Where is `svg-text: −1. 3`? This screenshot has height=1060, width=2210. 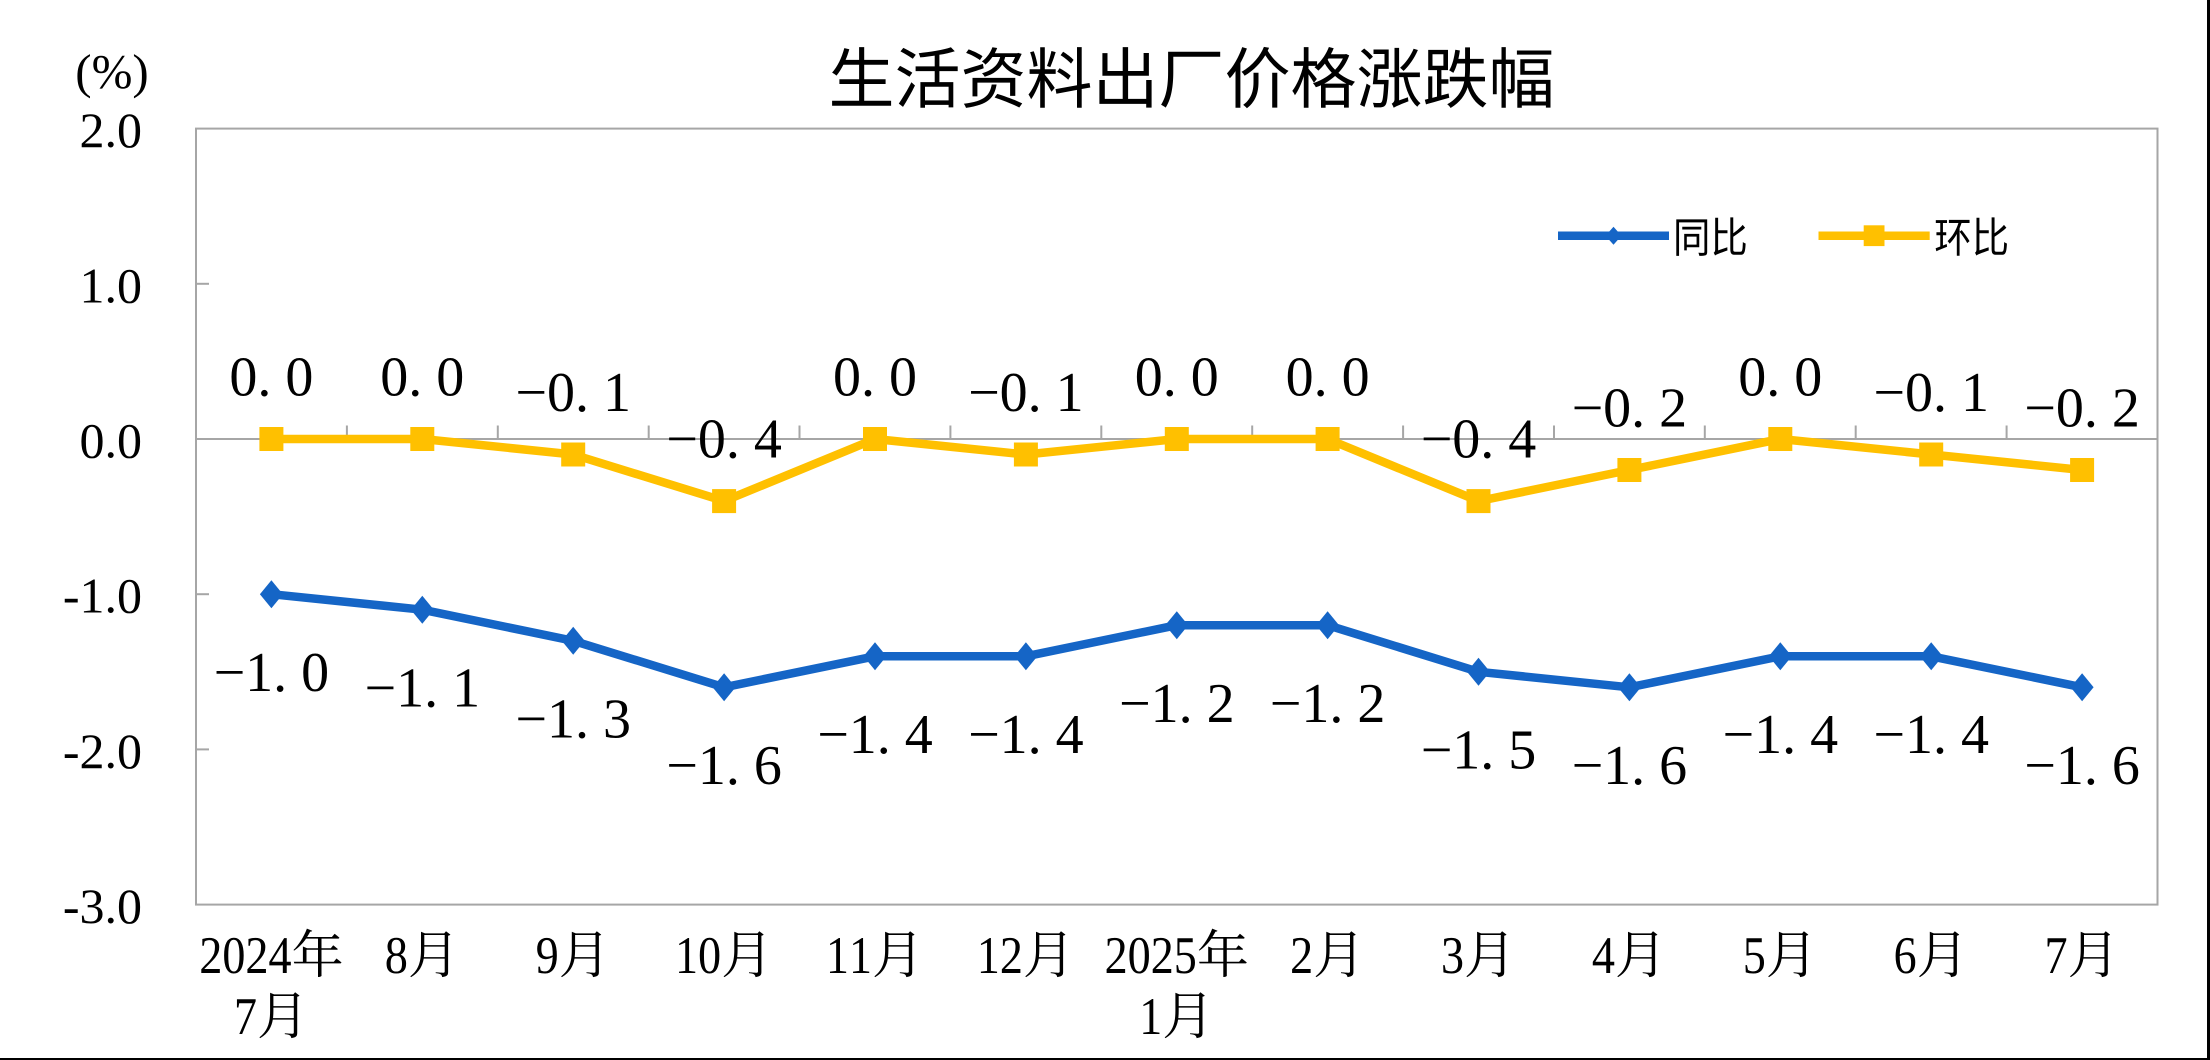 svg-text: −1. 3 is located at coordinates (573, 719).